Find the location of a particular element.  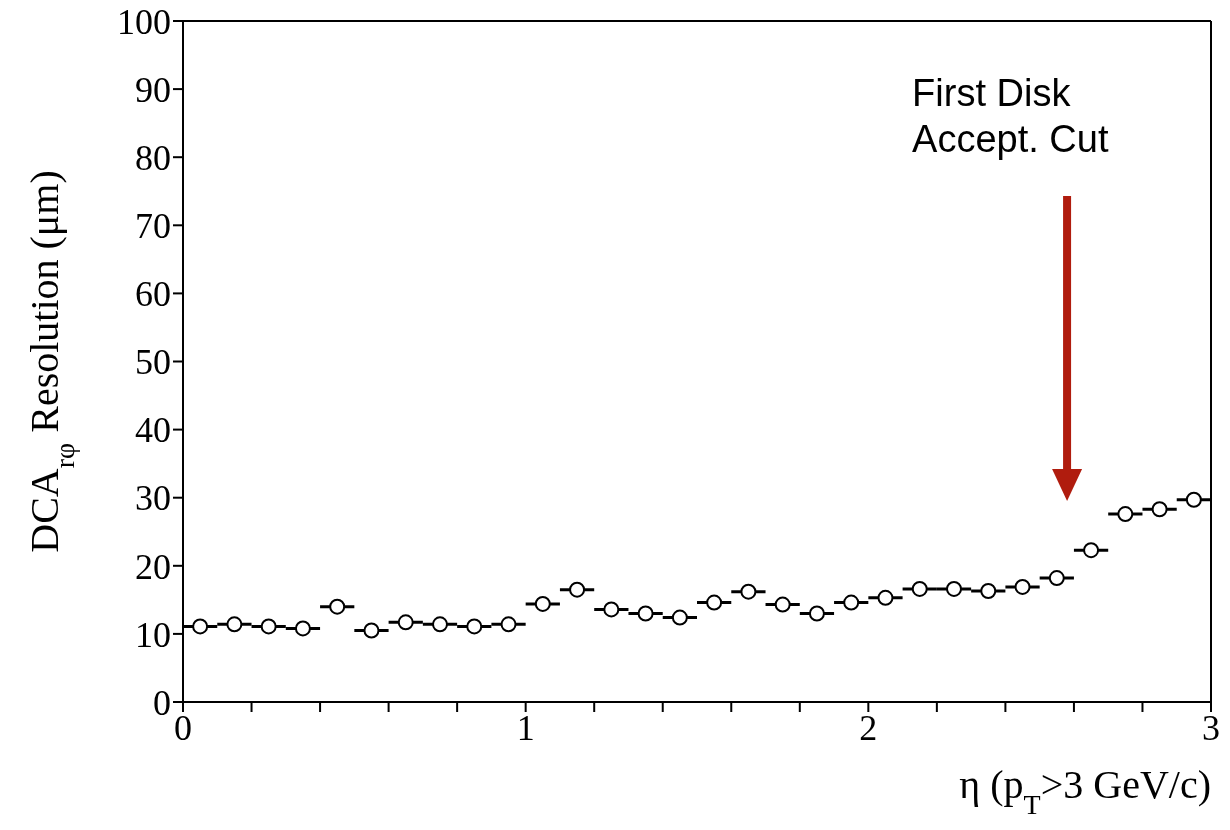

y-tick-label: 90 is located at coordinates (153, 89).